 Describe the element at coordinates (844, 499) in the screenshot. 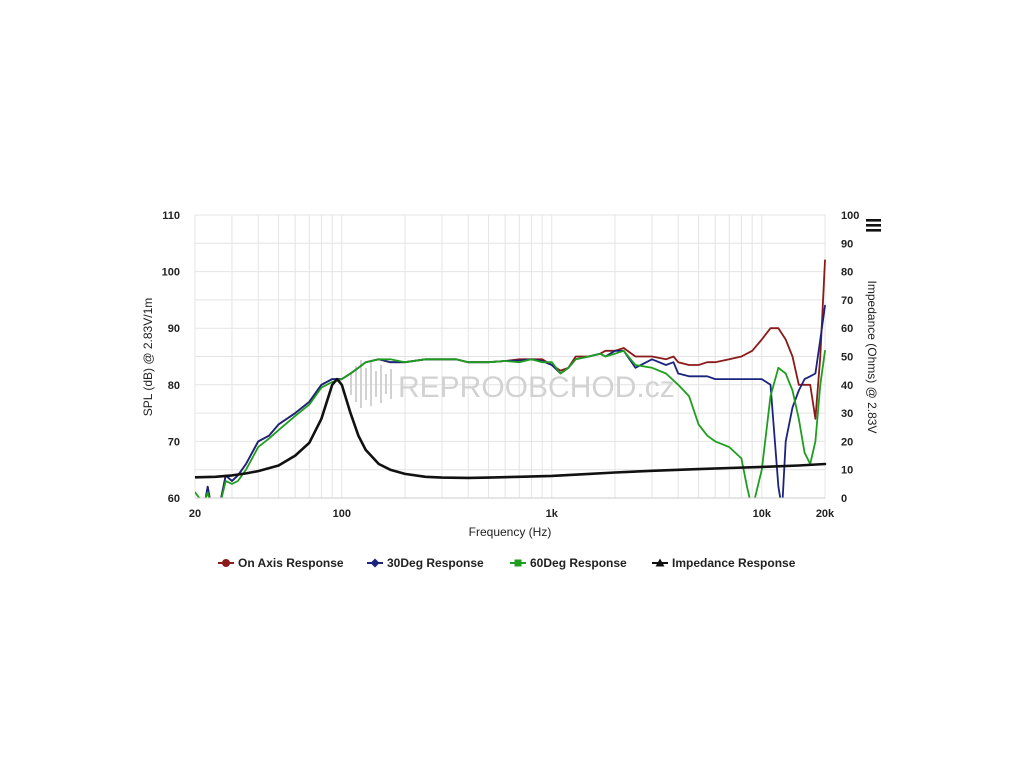

I see `y-right-tick-label: 0` at that location.